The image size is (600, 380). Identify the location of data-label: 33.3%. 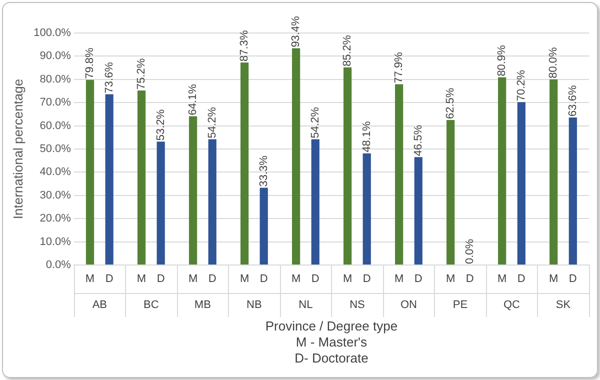
(264, 171).